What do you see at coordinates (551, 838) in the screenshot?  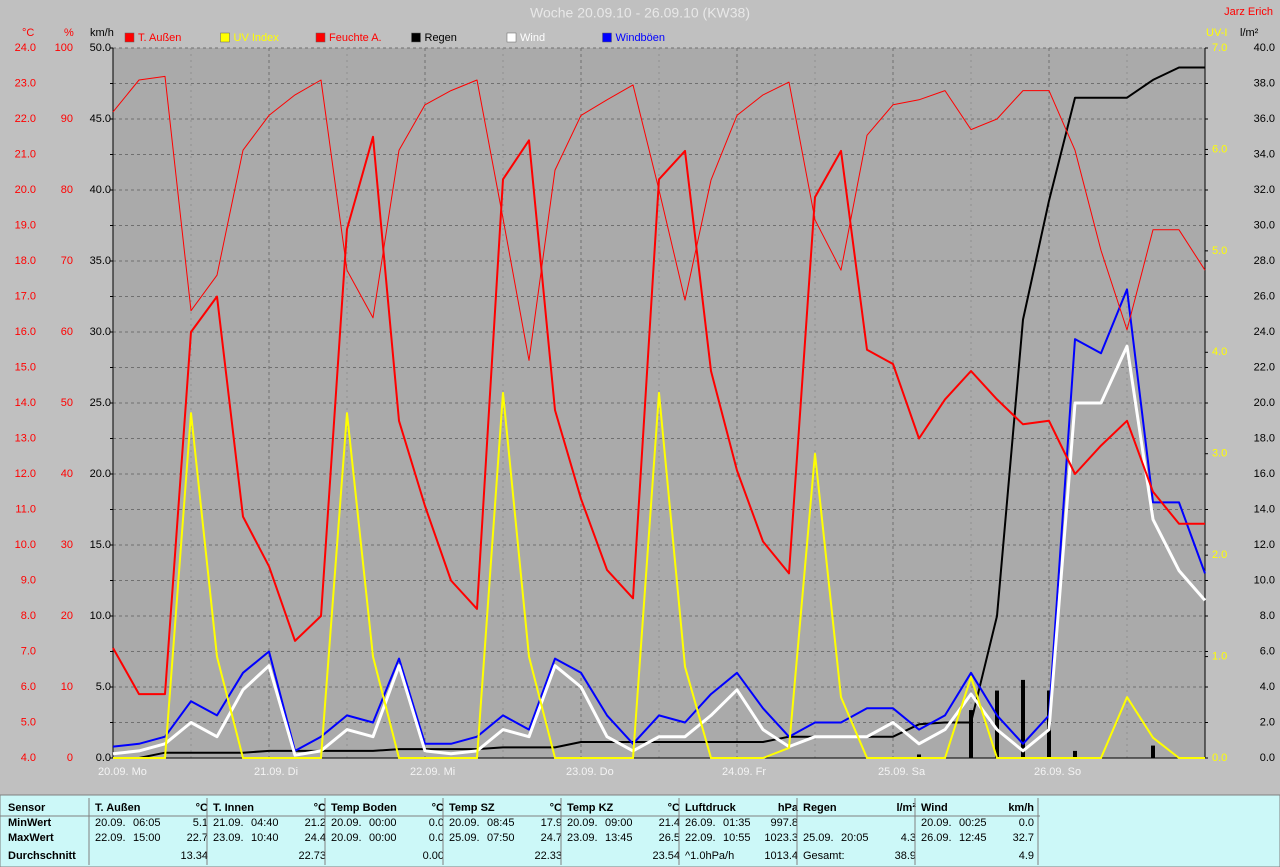 I see `table-cell: 24.7` at bounding box center [551, 838].